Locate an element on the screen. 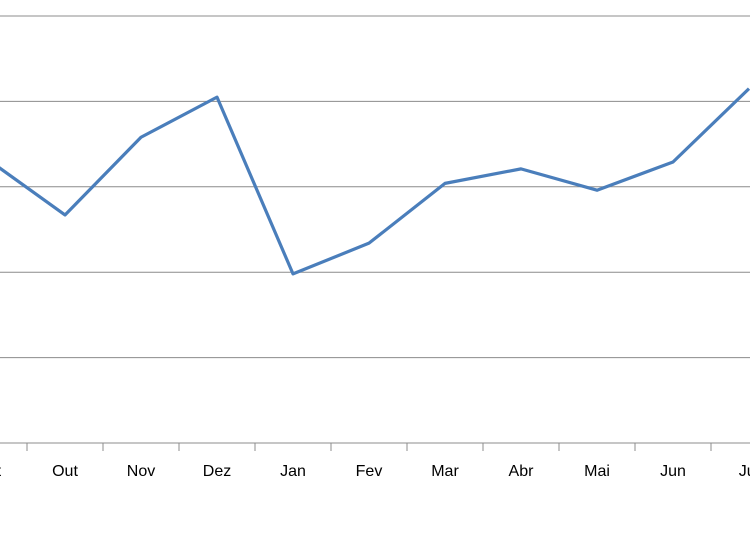 This screenshot has height=536, width=750. x-tick-label: Nov is located at coordinates (141, 471).